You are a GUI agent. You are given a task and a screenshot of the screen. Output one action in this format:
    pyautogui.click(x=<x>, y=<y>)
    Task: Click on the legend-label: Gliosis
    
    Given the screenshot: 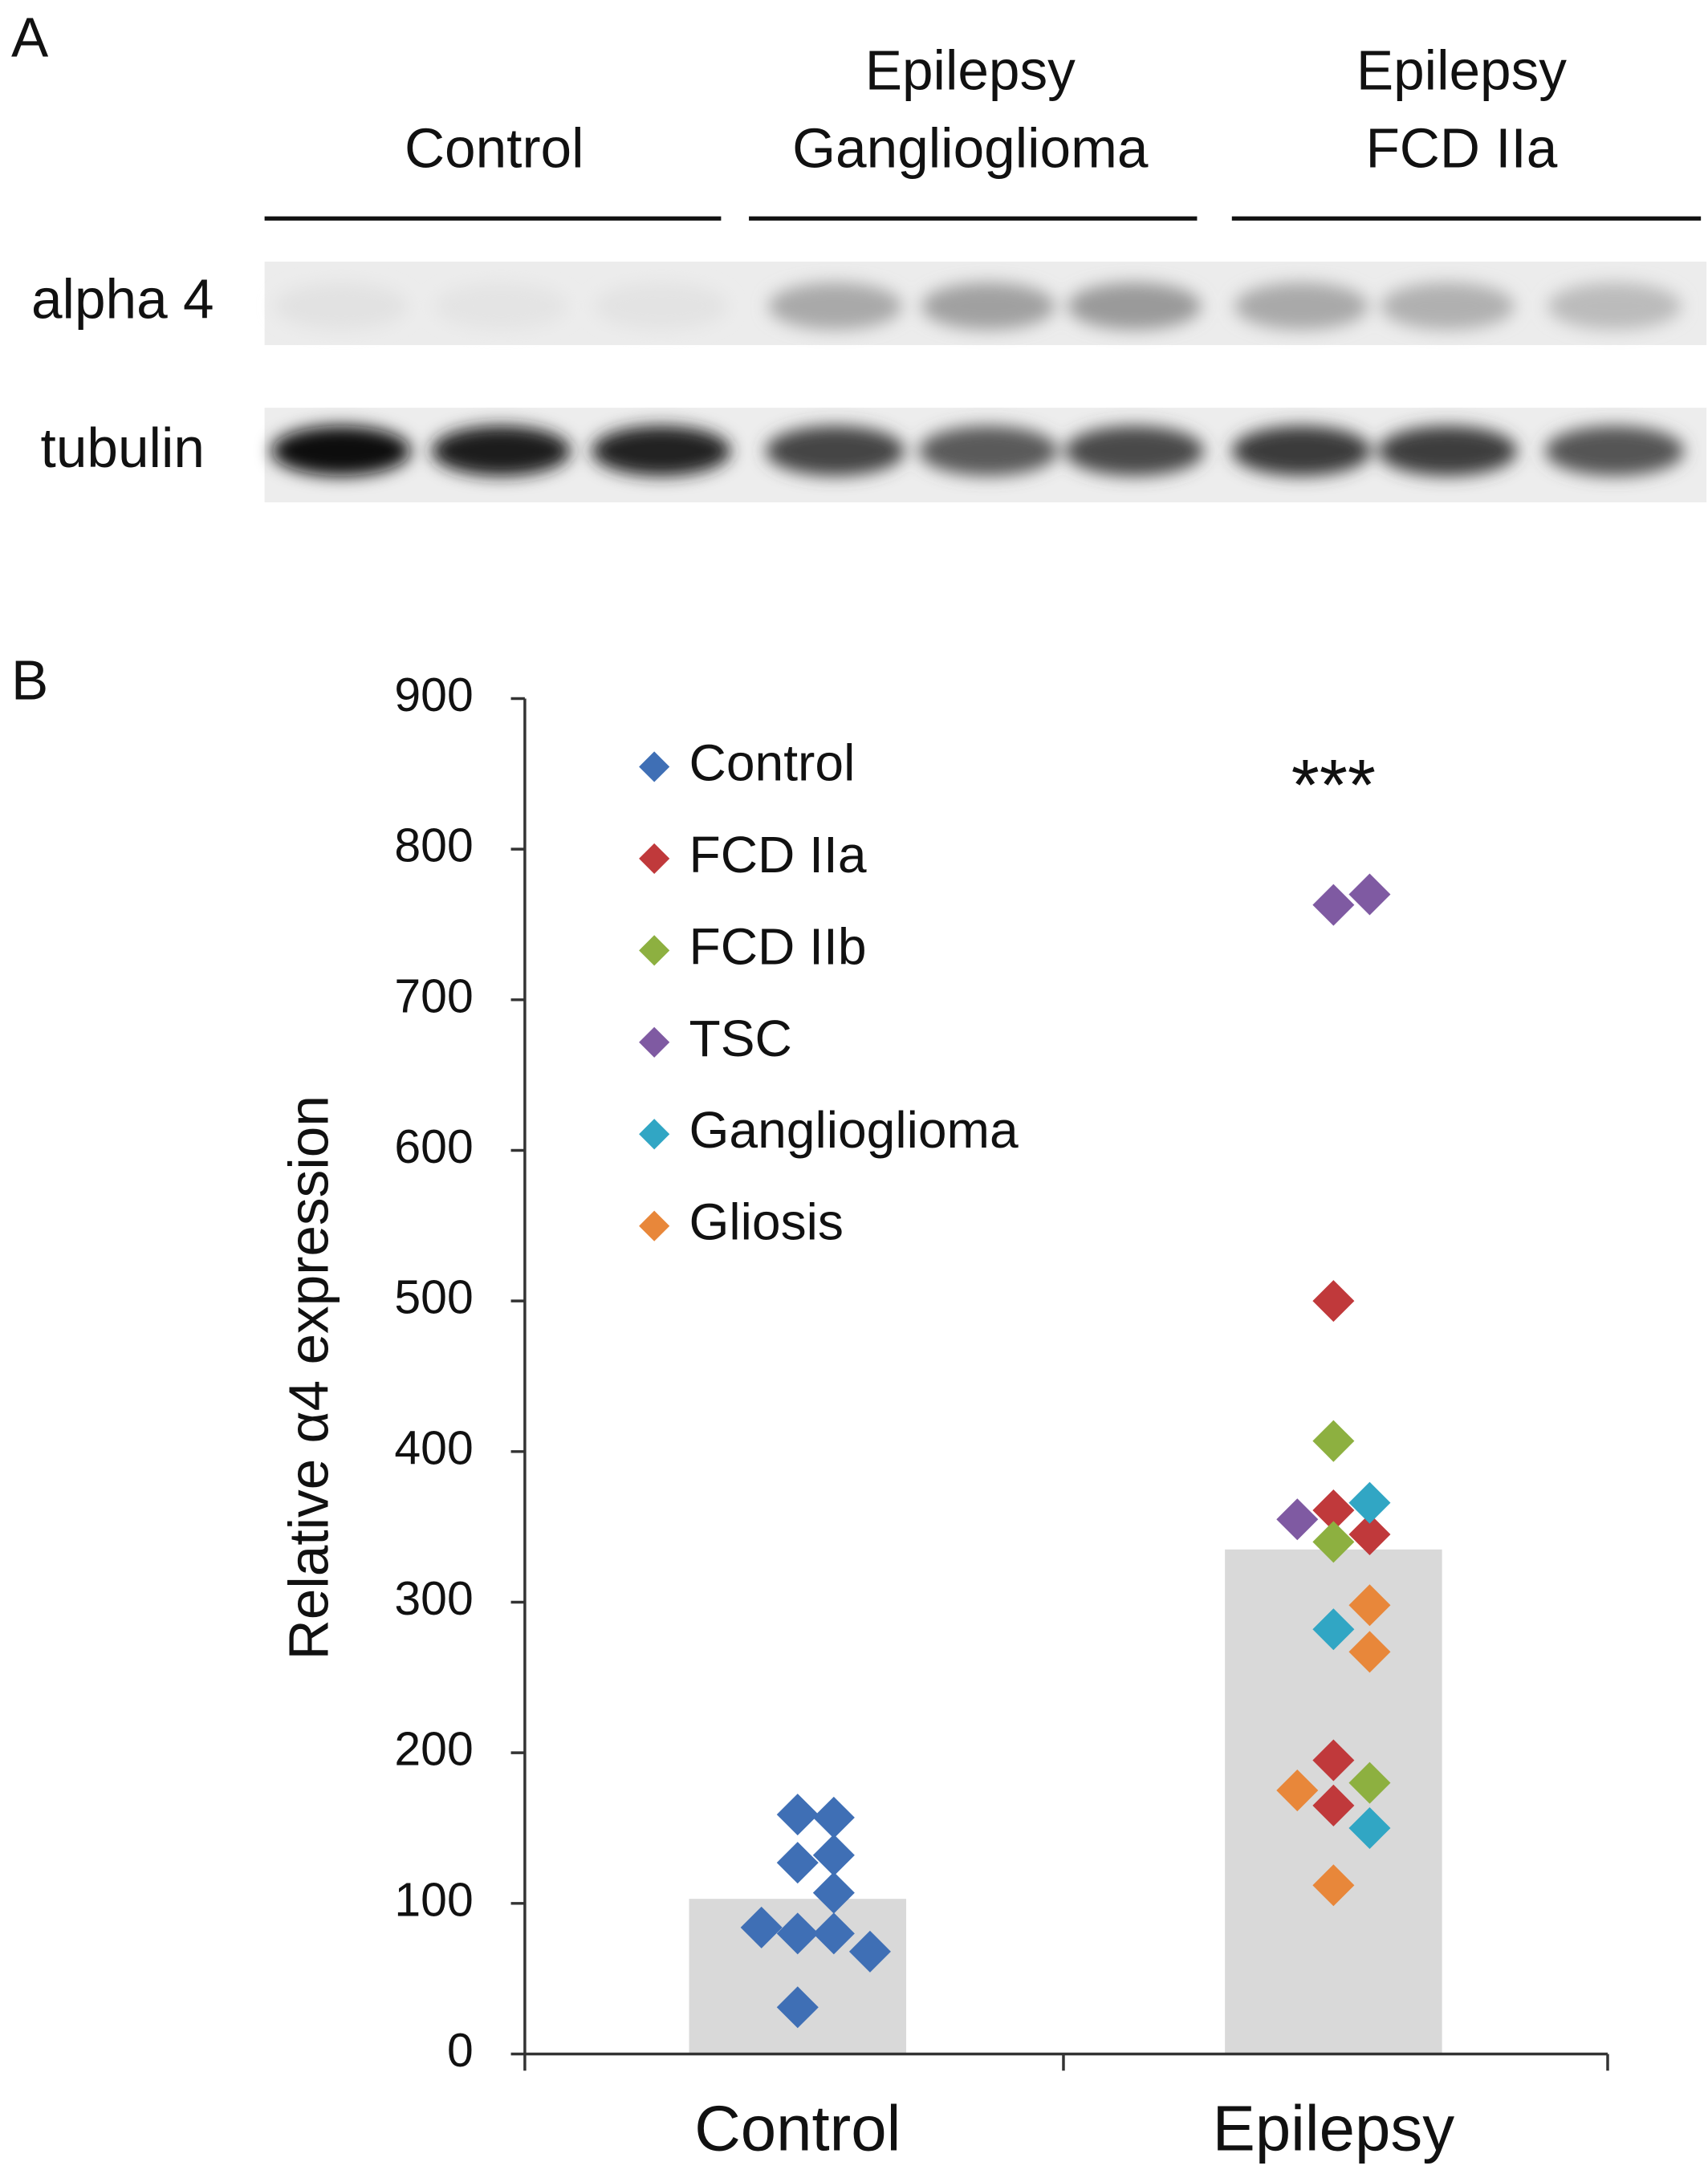 What is the action you would take?
    pyautogui.click(x=767, y=1222)
    